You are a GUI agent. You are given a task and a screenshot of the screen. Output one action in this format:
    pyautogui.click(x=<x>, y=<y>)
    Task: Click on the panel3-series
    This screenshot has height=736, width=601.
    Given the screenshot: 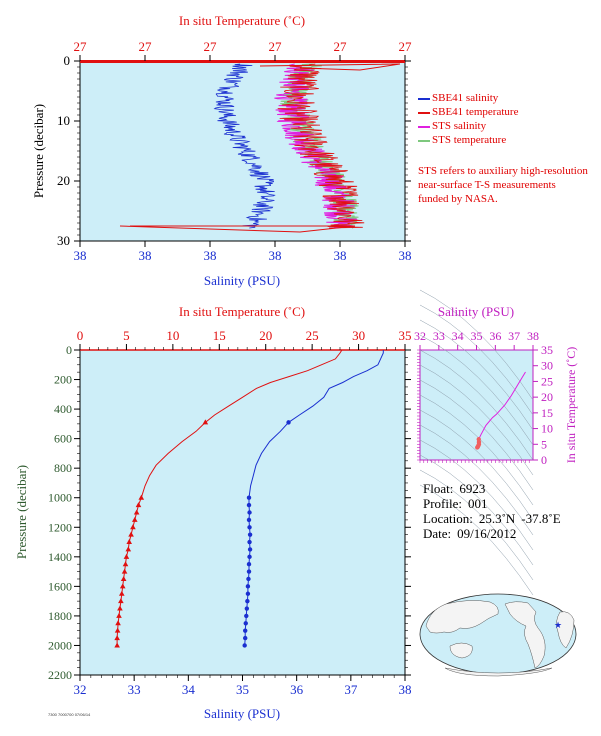 What is the action you would take?
    pyautogui.click(x=500, y=410)
    